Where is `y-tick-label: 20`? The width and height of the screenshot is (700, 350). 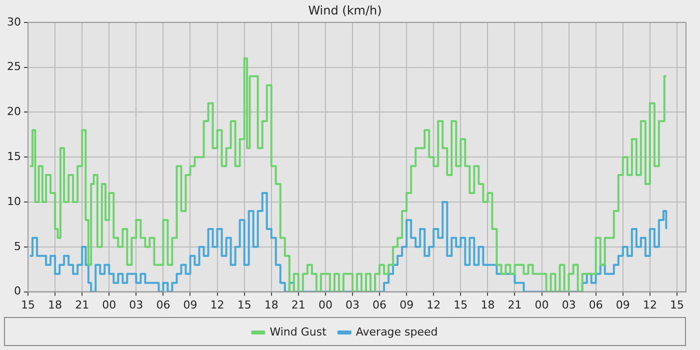 y-tick-label: 20 is located at coordinates (13, 111).